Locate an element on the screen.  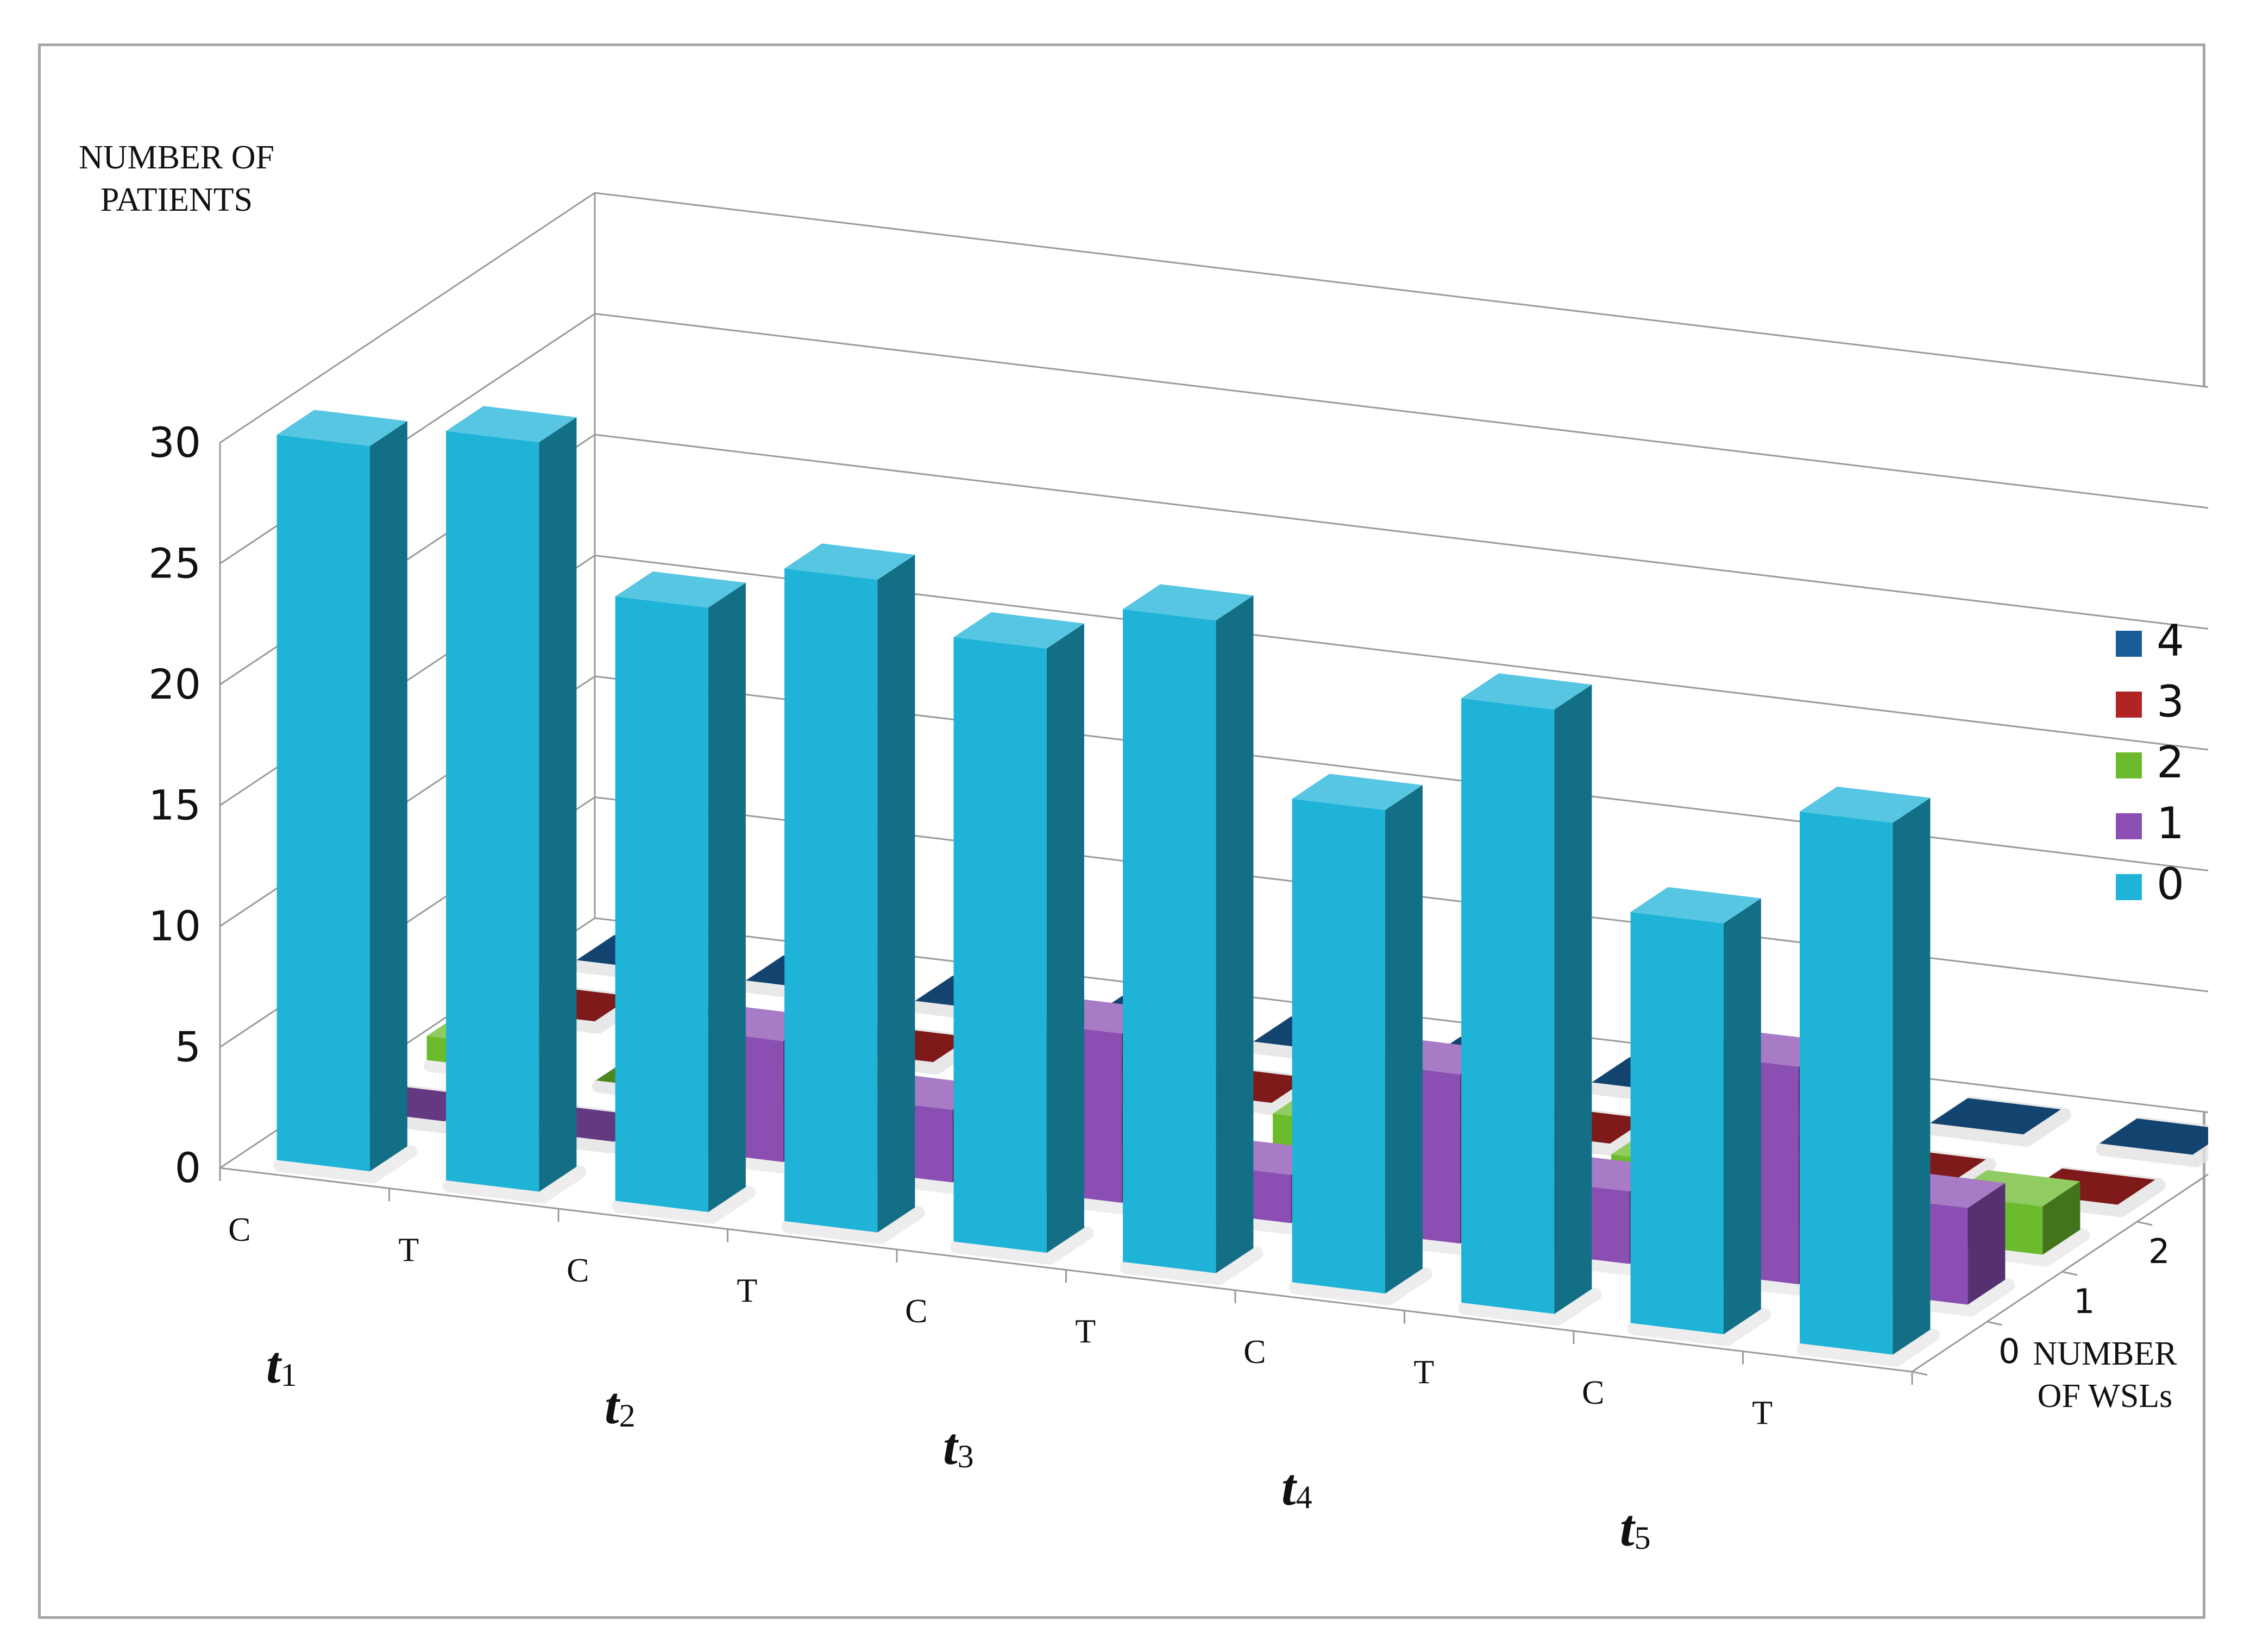
y-tick-label: 0 is located at coordinates (188, 1168).